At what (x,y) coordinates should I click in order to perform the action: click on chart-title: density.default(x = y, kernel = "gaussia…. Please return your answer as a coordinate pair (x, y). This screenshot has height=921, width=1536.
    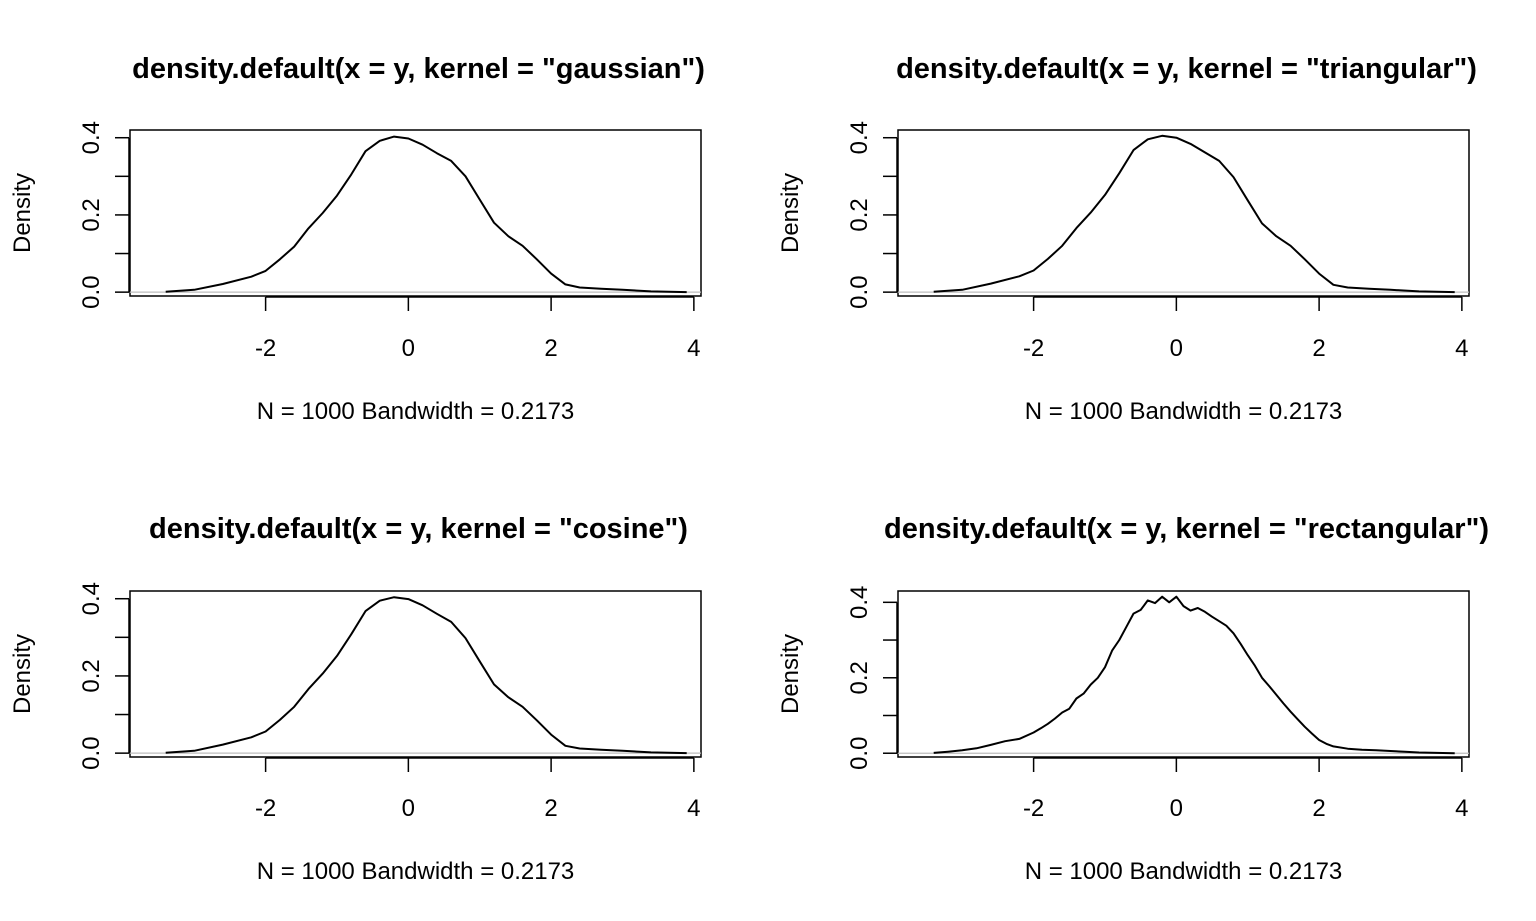
    Looking at the image, I should click on (418, 69).